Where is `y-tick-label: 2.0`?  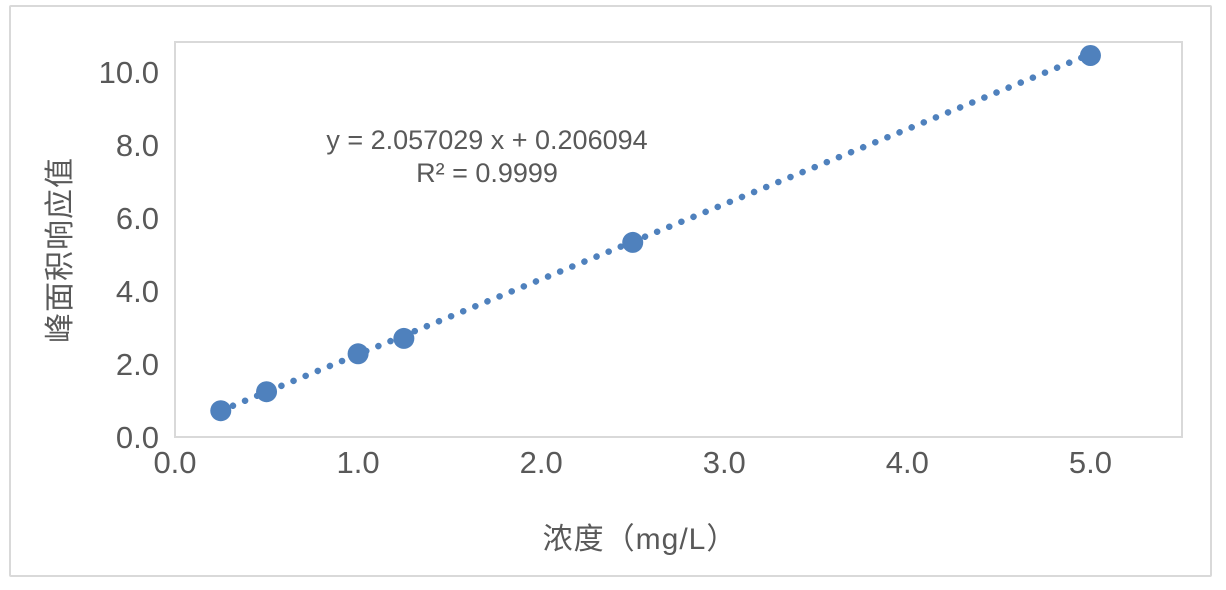 y-tick-label: 2.0 is located at coordinates (137, 364).